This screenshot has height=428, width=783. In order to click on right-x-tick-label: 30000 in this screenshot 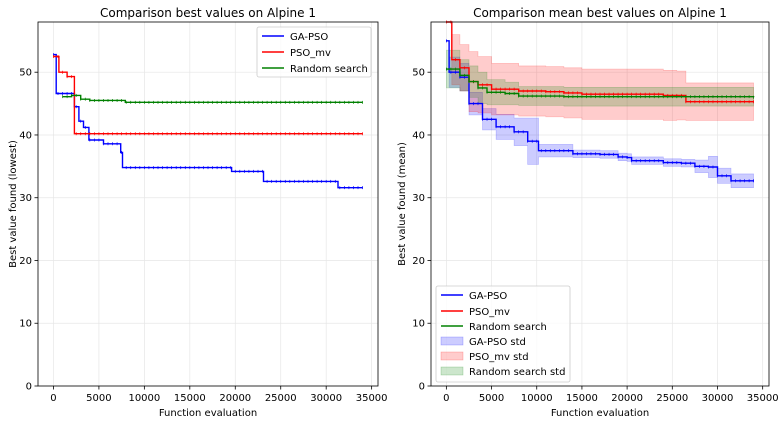, I will do `click(718, 398)`.